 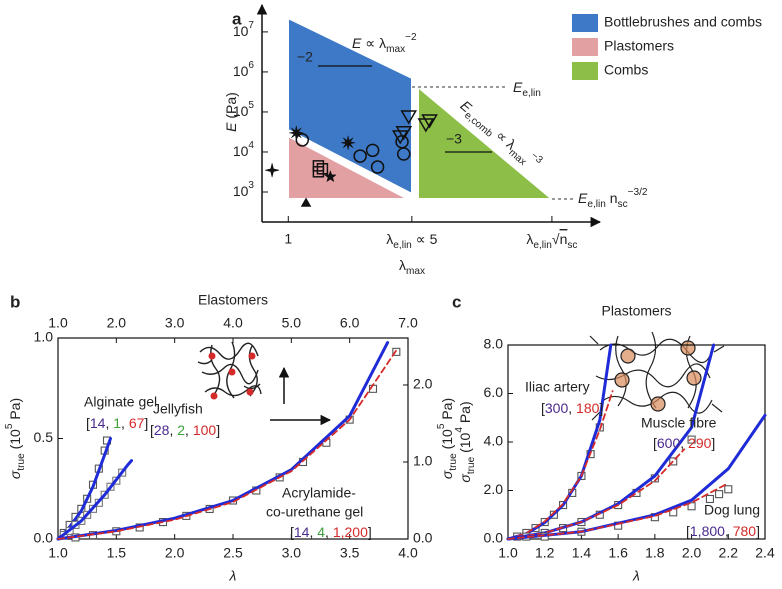 I want to click on text-part: 1,200, so click(x=350, y=532).